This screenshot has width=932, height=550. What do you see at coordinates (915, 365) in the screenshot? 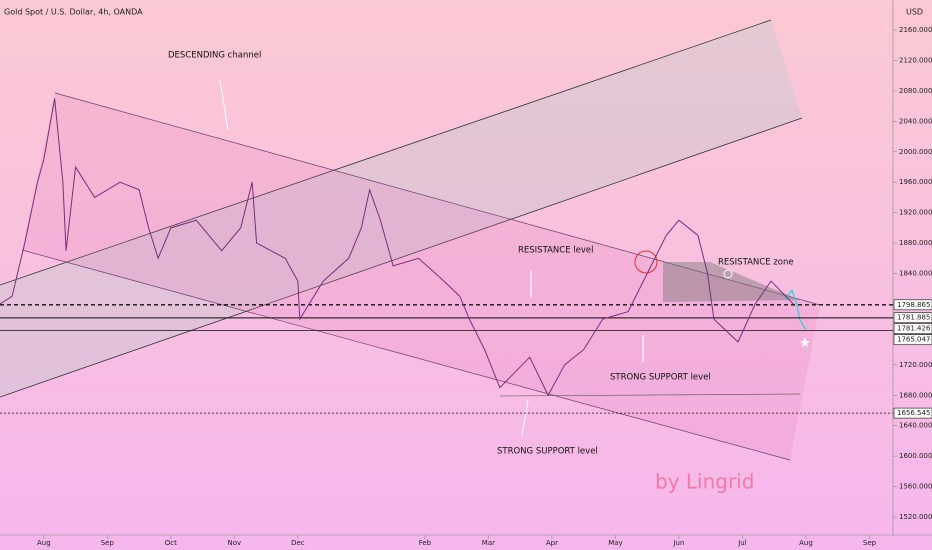
I see `y-tick-label: 1720.000` at bounding box center [915, 365].